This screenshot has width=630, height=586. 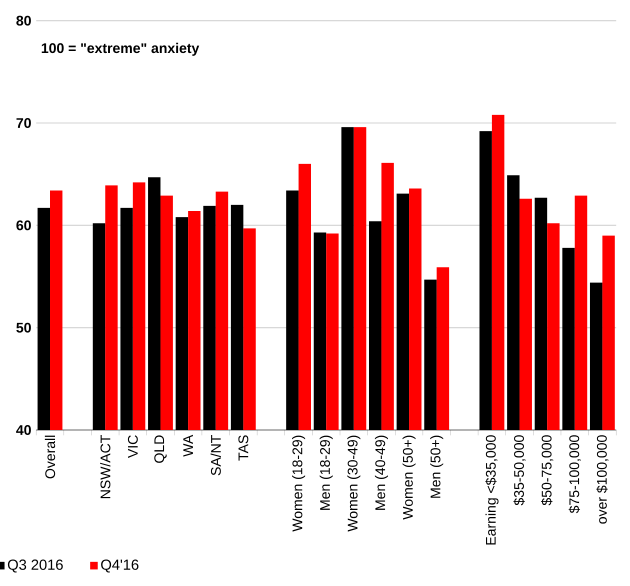 What do you see at coordinates (23, 225) in the screenshot?
I see `y-tick-label: 60` at bounding box center [23, 225].